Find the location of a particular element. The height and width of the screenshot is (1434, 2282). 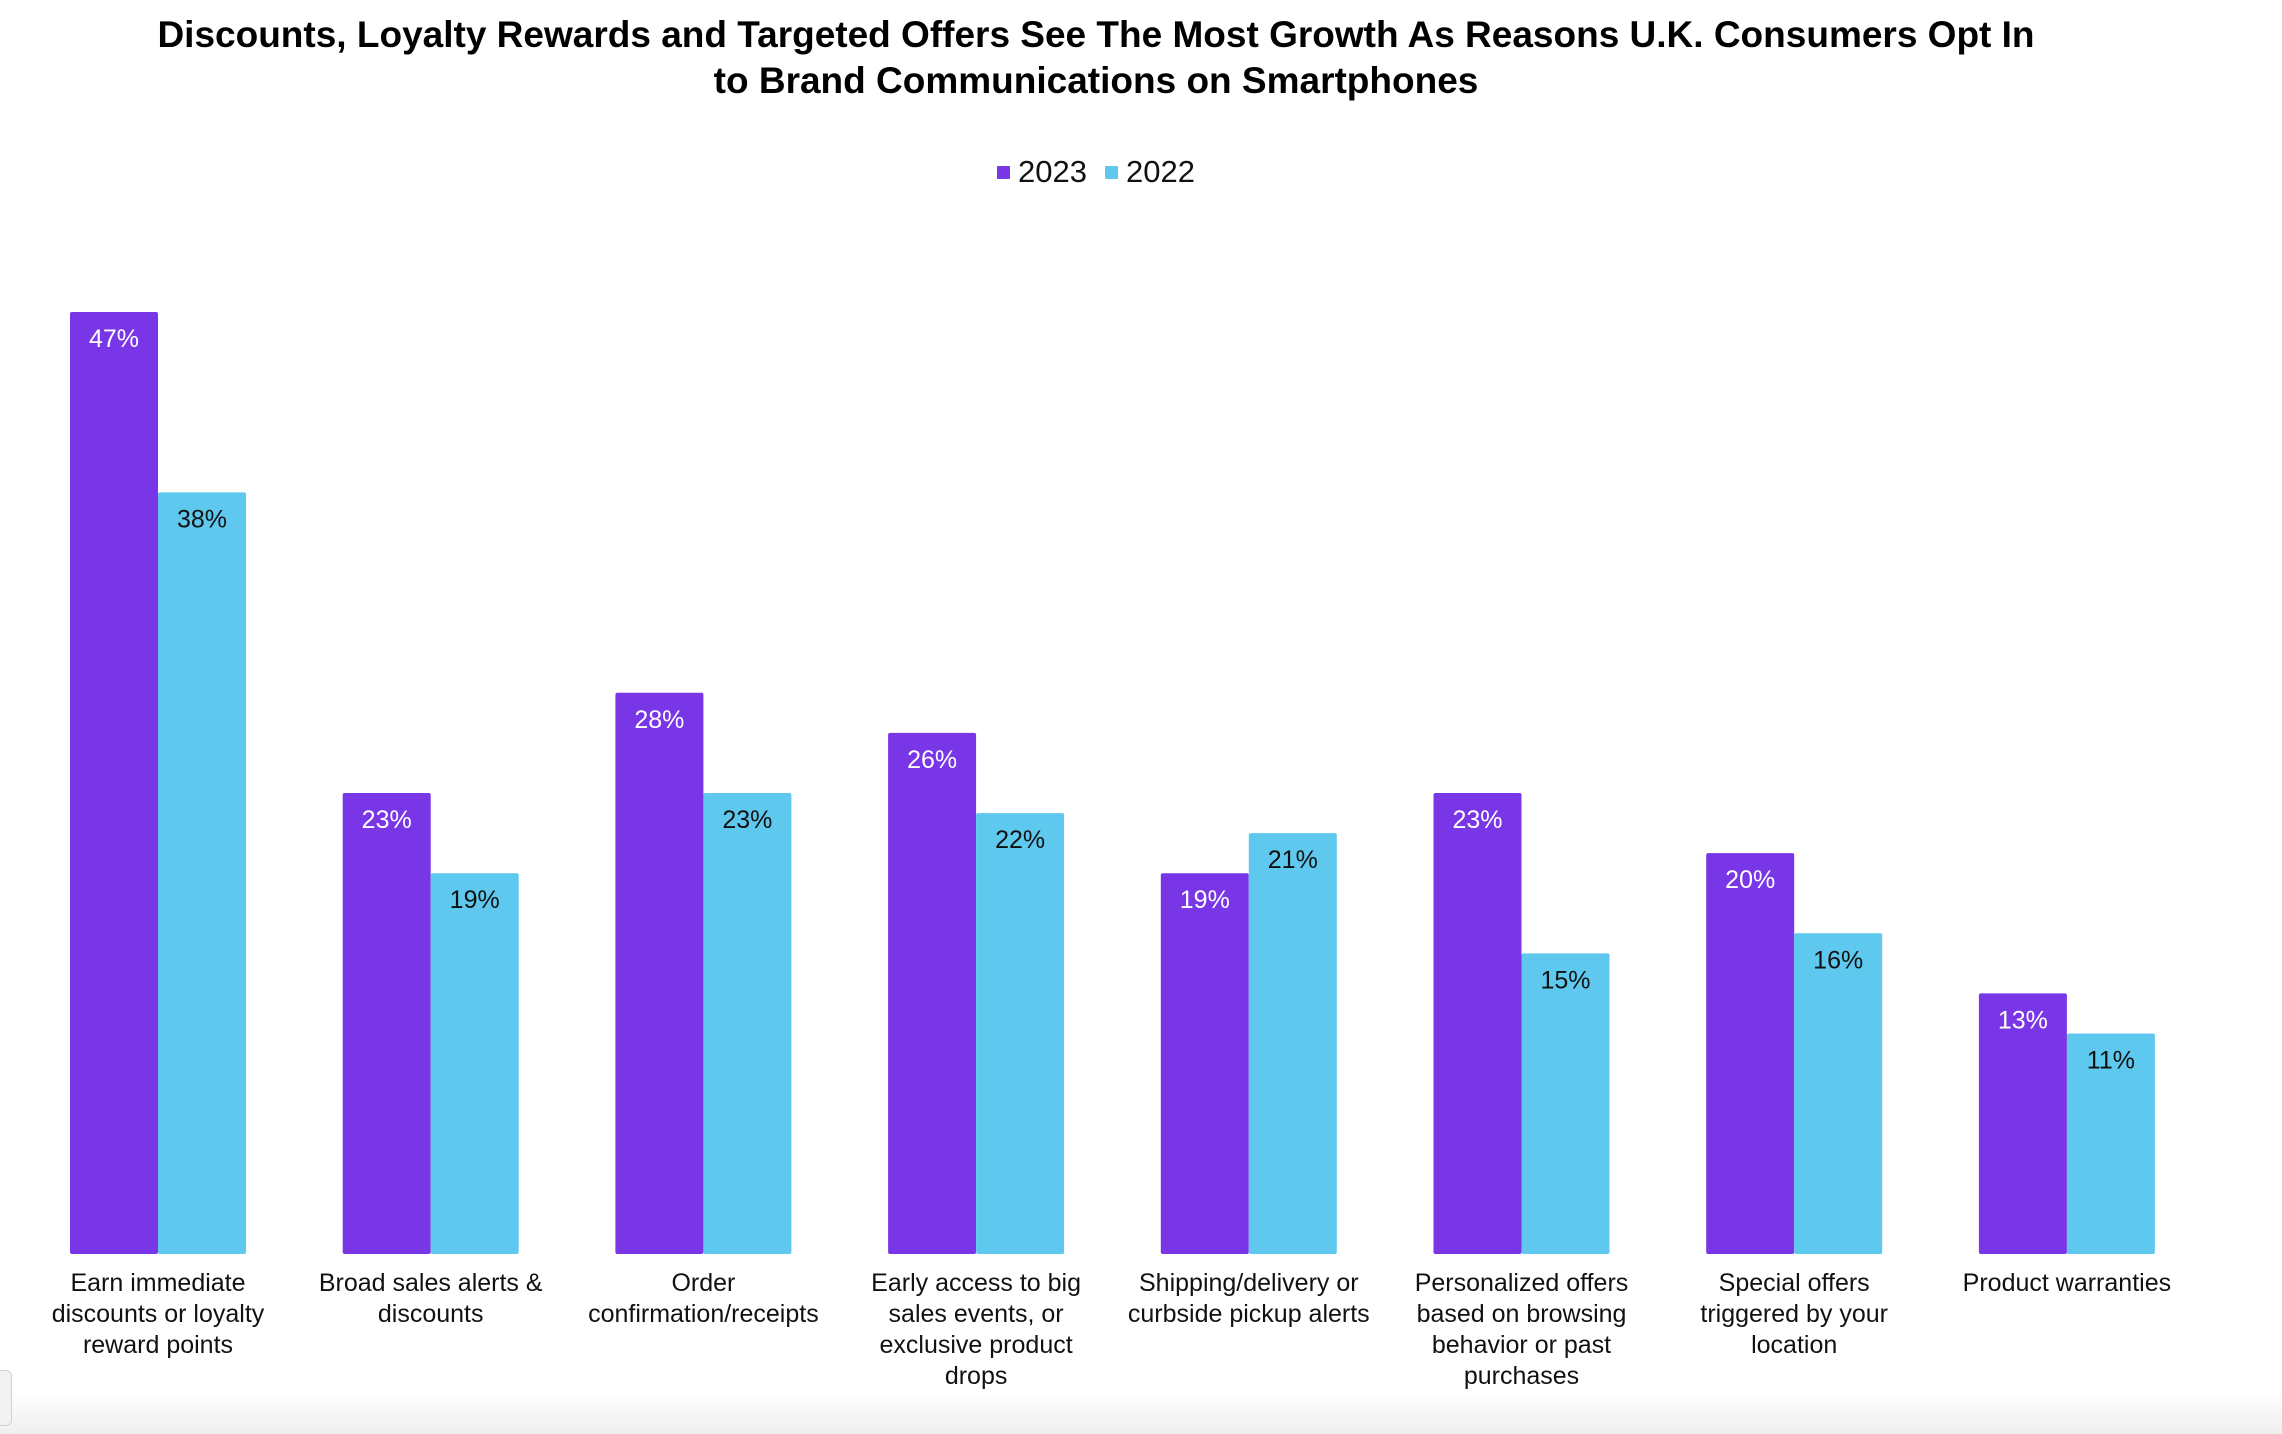

category-label-7-line-0: Product warranties is located at coordinates (2067, 1283).